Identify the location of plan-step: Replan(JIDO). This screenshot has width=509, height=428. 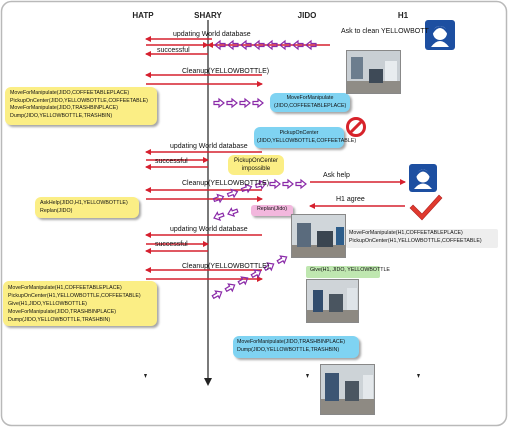
(56, 210).